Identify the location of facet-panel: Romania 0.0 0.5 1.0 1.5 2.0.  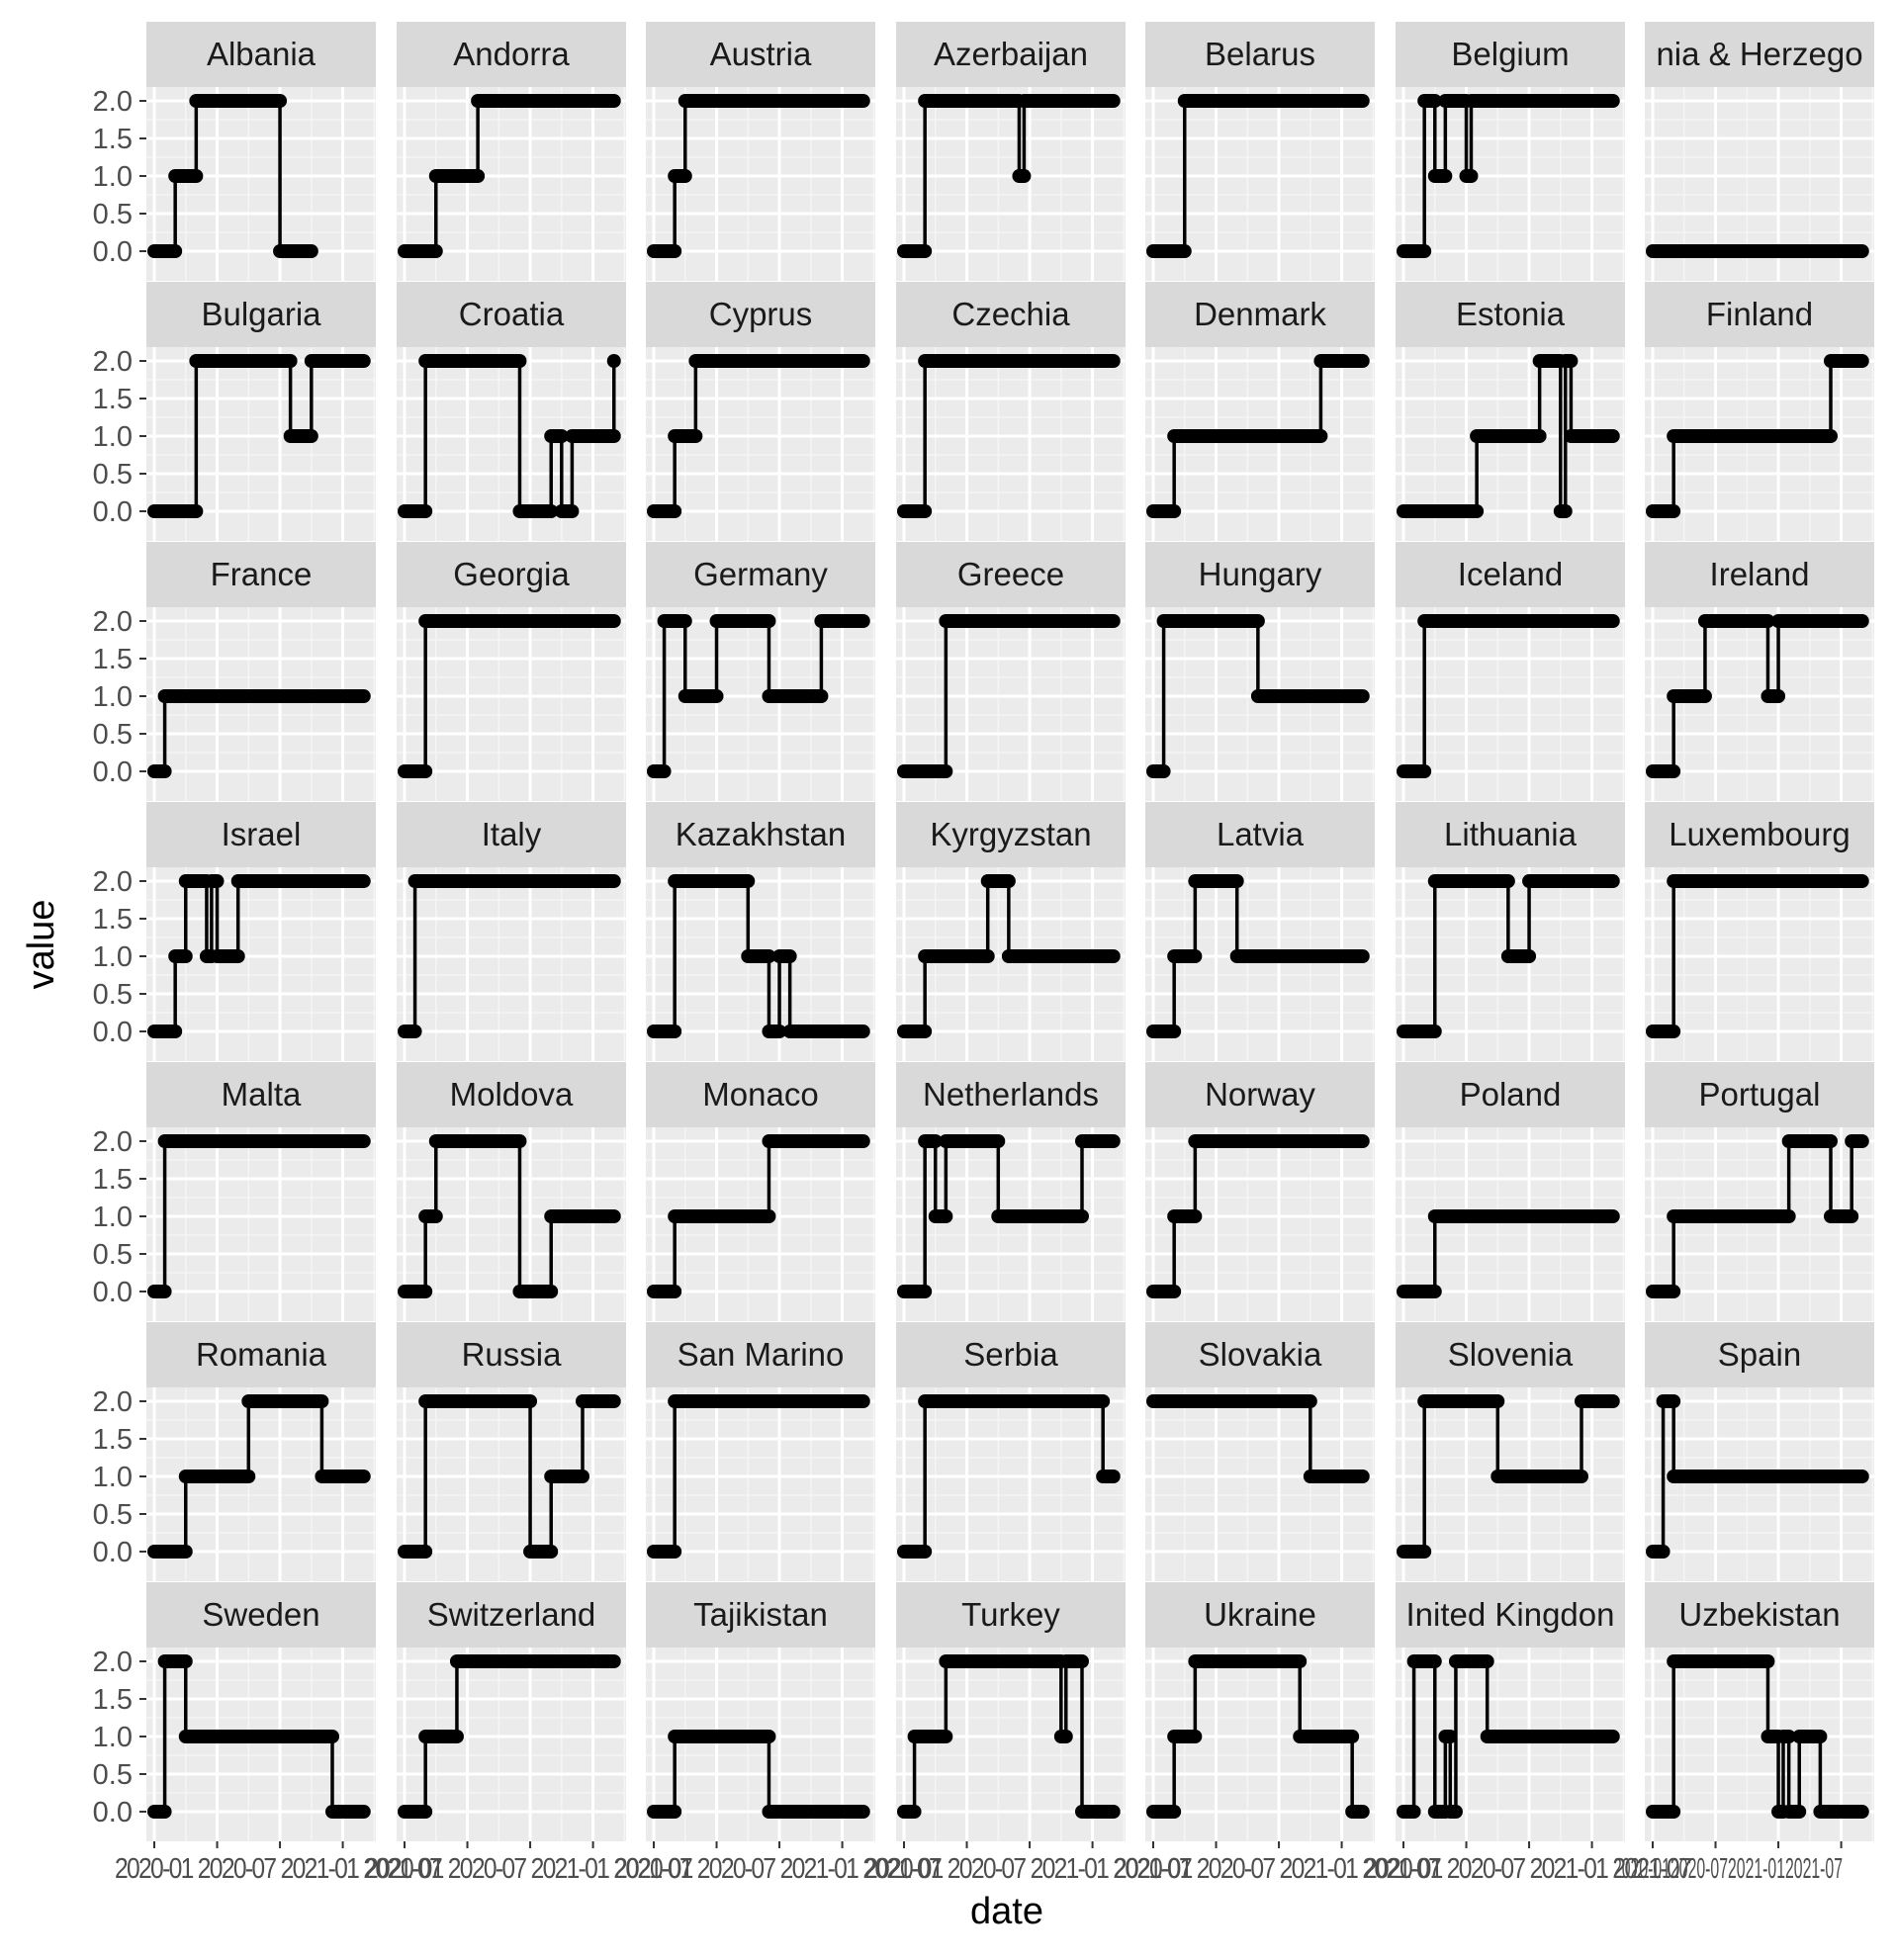
(234, 1452).